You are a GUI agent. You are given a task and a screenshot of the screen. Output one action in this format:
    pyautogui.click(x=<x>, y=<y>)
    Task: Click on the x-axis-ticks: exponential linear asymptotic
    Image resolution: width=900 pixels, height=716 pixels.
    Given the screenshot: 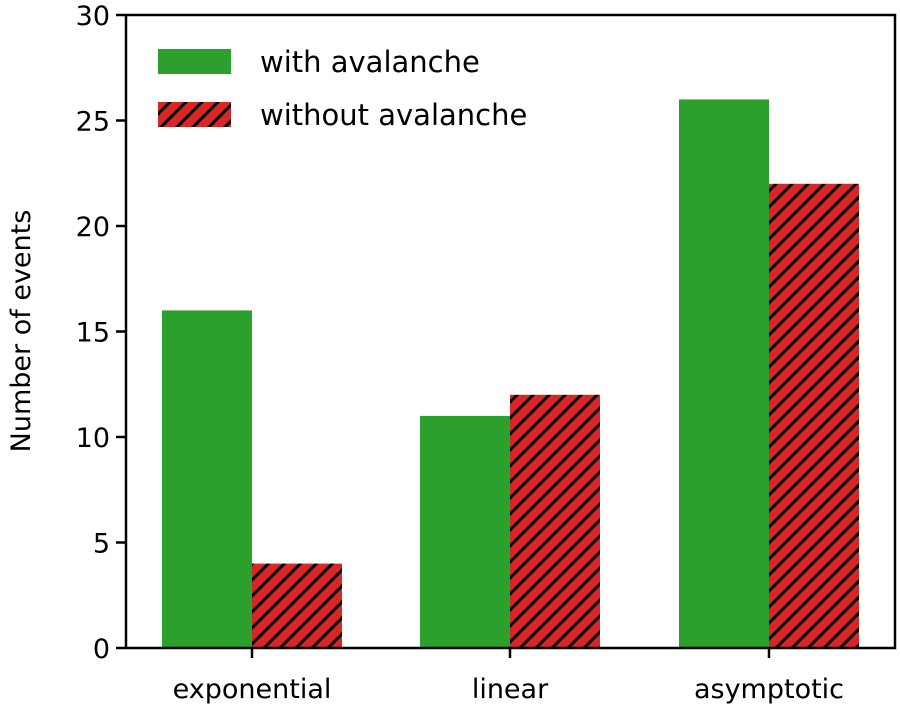 What is the action you would take?
    pyautogui.click(x=508, y=676)
    